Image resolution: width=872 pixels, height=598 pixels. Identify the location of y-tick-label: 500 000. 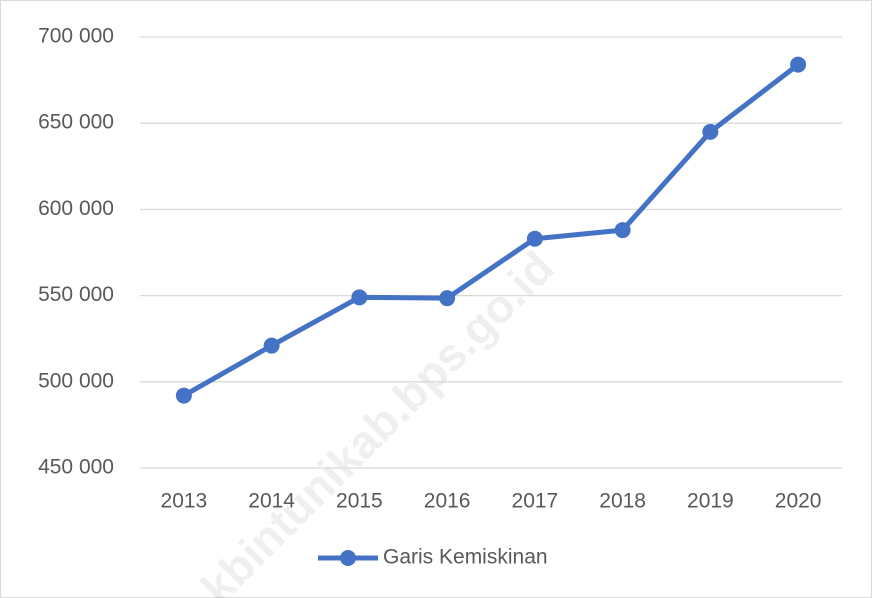
(76, 380).